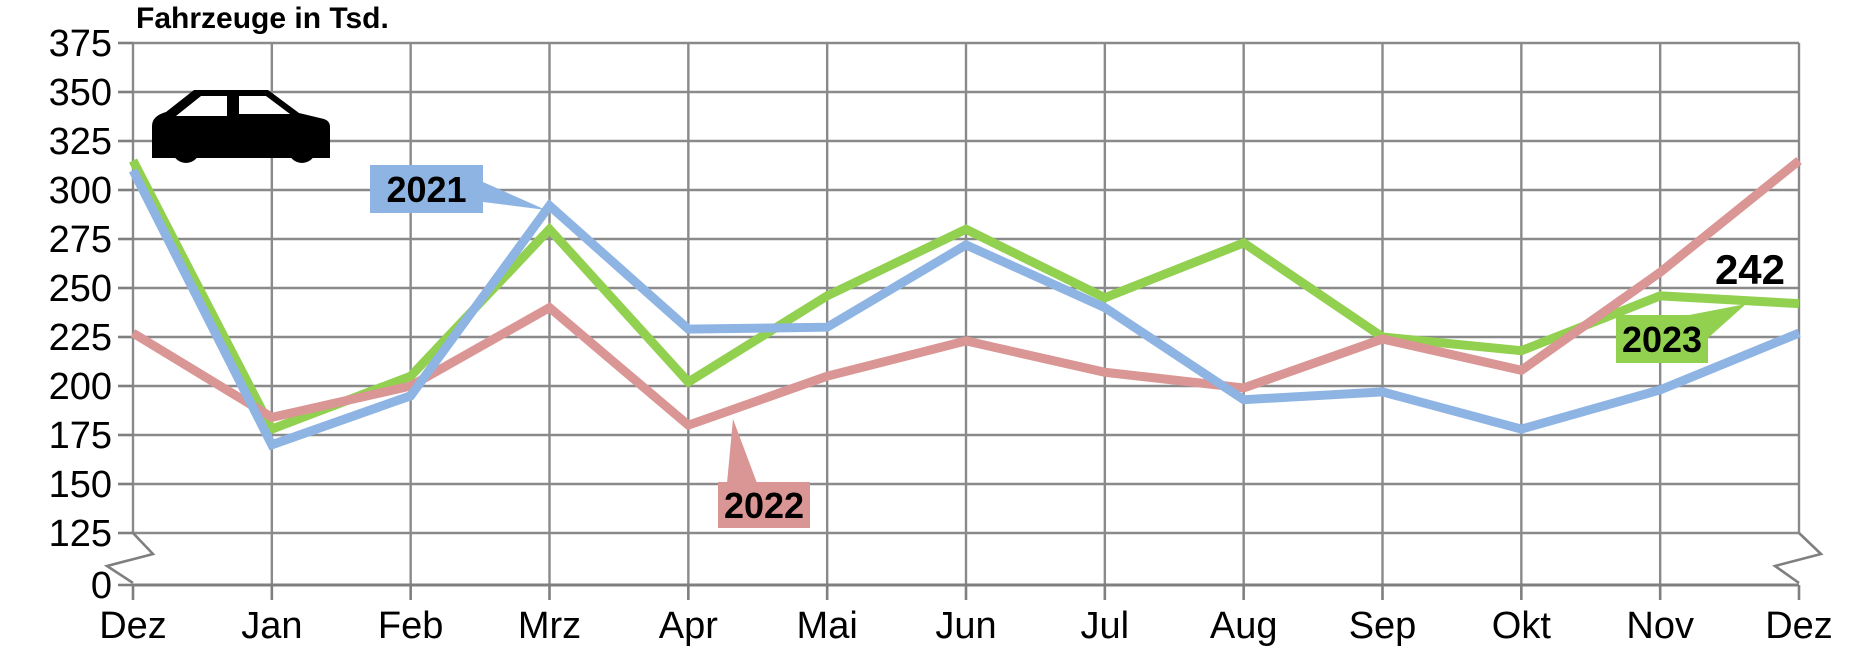 This screenshot has height=667, width=1851. Describe the element at coordinates (764, 473) in the screenshot. I see `legend-callout-2022: 2022` at that location.